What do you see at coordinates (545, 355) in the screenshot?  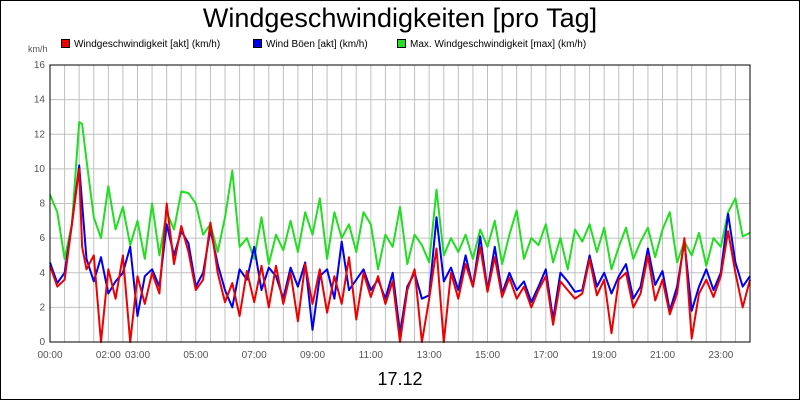 I see `x-tick-label: 17:00` at bounding box center [545, 355].